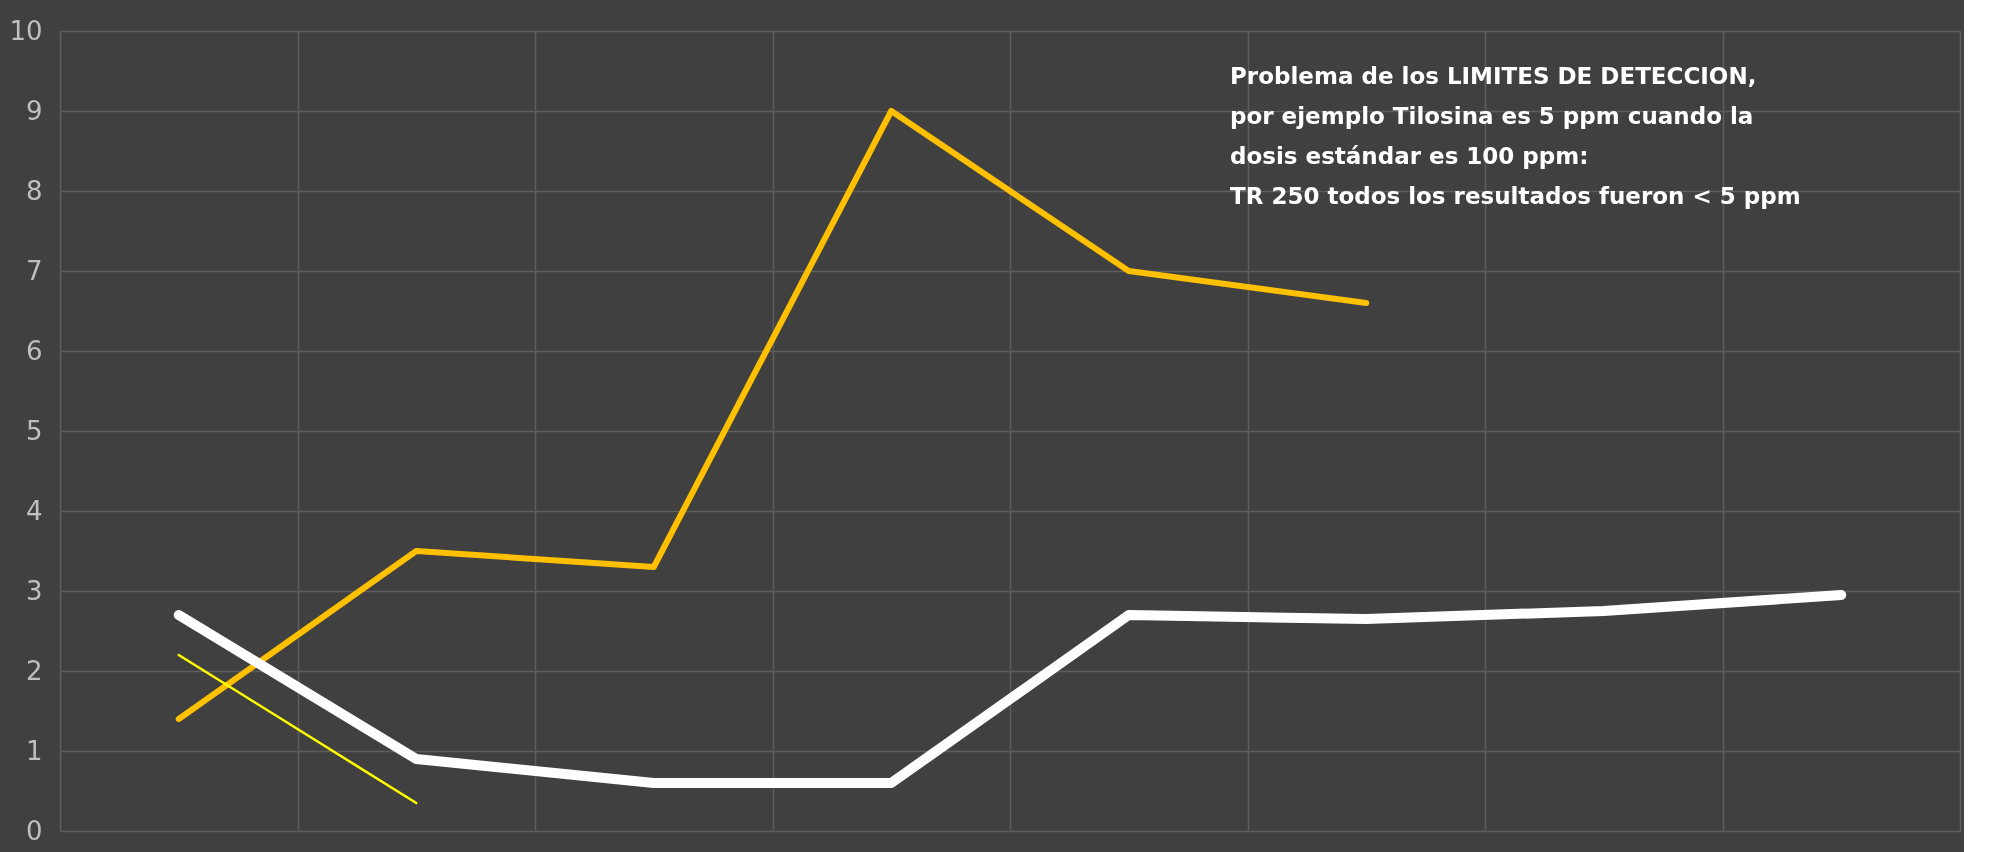 The width and height of the screenshot is (2006, 852). Describe the element at coordinates (34, 670) in the screenshot. I see `y-tick-label: 2` at that location.